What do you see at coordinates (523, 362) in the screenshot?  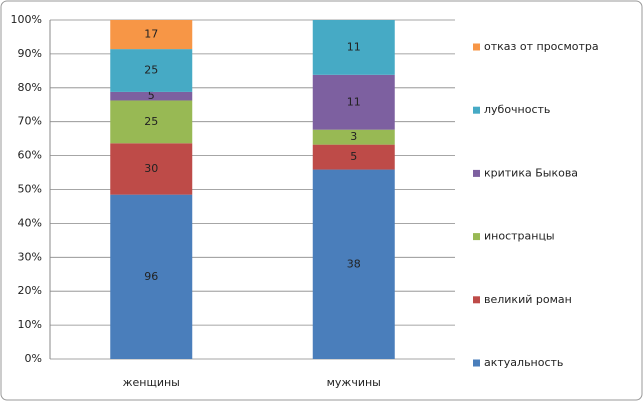 I see `legend-label: актуальность` at bounding box center [523, 362].